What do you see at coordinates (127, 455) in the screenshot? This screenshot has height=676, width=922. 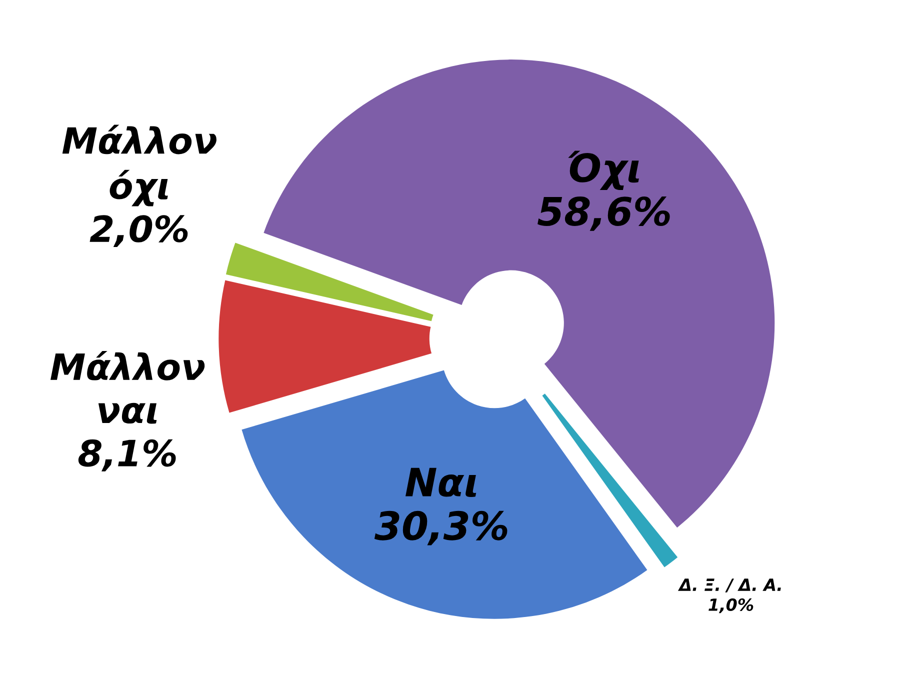 I see `data-label: 8,1%` at bounding box center [127, 455].